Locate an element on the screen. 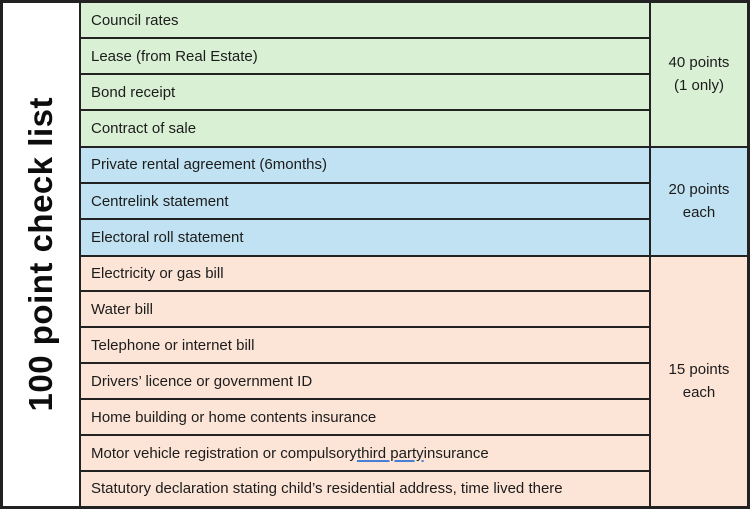  row-text: Private rental agreement (6months) is located at coordinates (209, 165).